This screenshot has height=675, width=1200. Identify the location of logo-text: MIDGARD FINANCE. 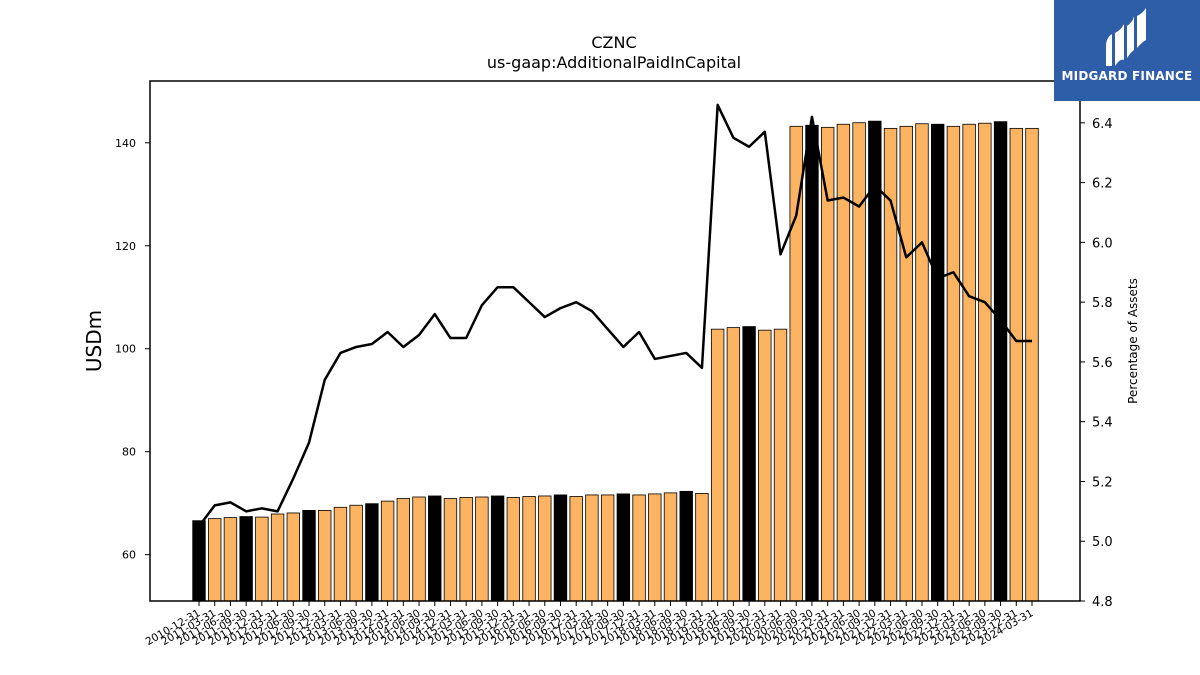
(1127, 76).